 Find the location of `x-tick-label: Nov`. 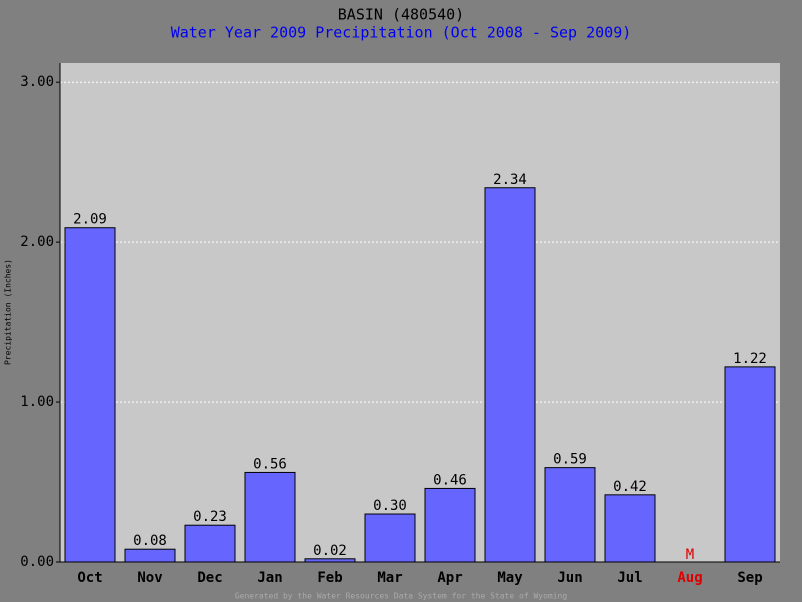

x-tick-label: Nov is located at coordinates (149, 578).